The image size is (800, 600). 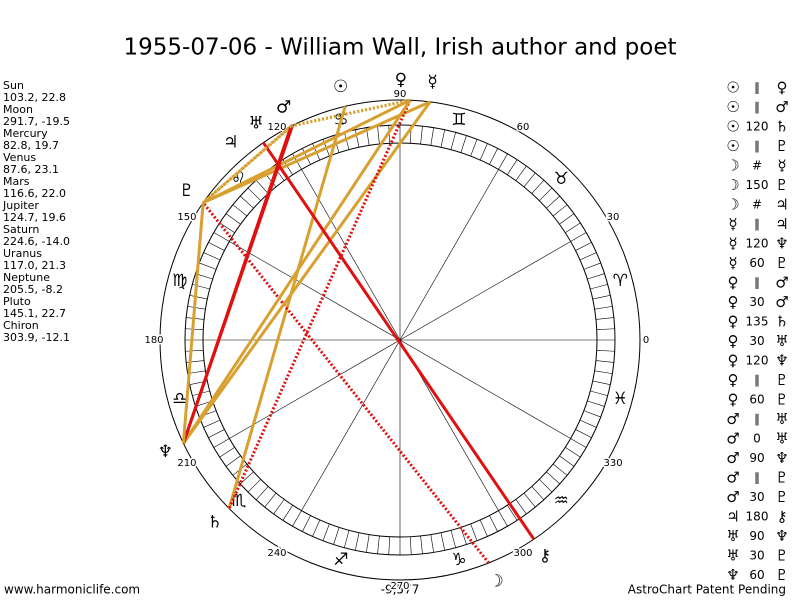 I want to click on aspect-type: #, so click(x=757, y=166).